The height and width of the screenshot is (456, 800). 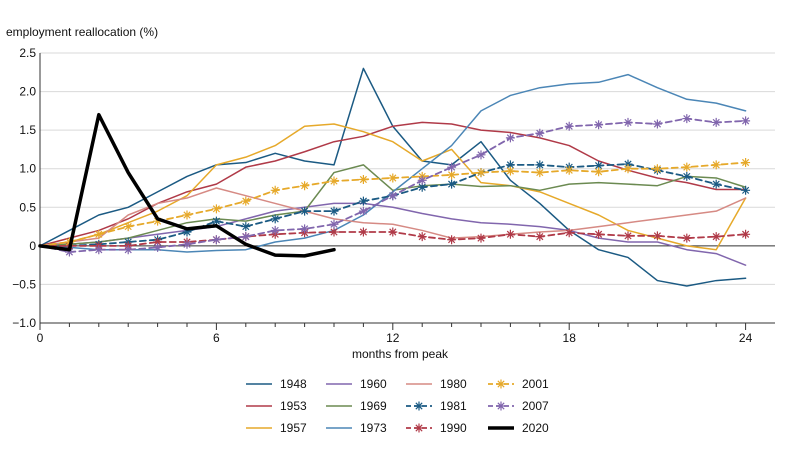 What do you see at coordinates (24, 284) in the screenshot?
I see `y-tick-label: −0.5` at bounding box center [24, 284].